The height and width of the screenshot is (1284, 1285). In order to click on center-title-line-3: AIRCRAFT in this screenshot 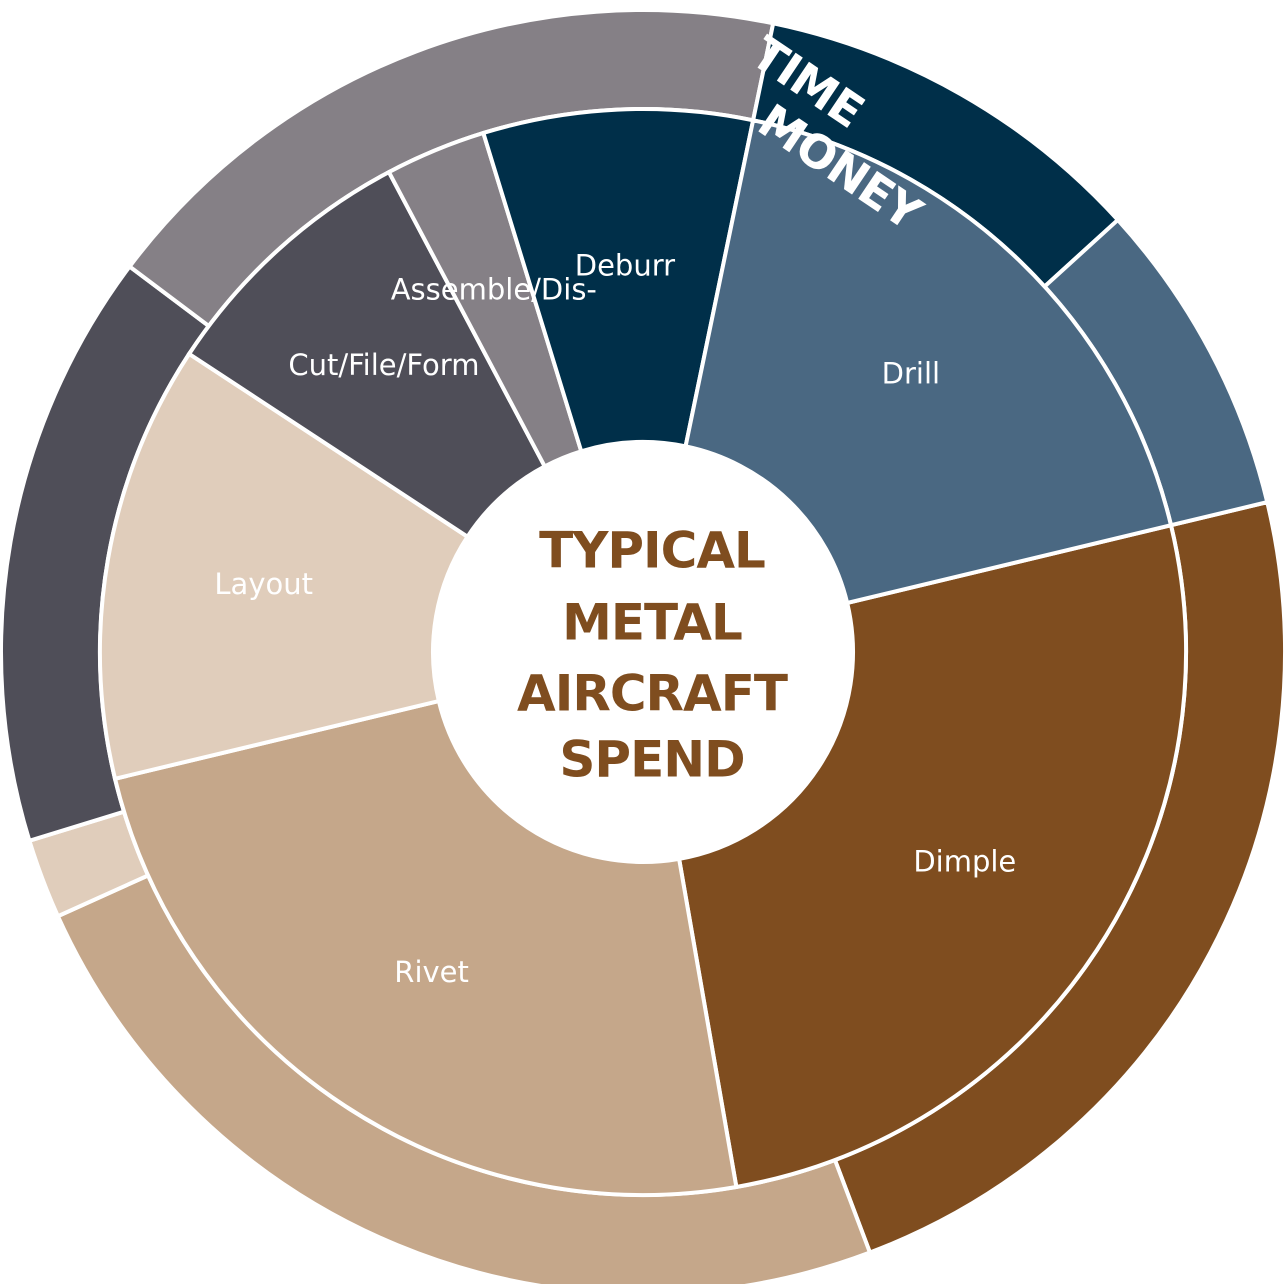, I will do `click(652, 694)`.